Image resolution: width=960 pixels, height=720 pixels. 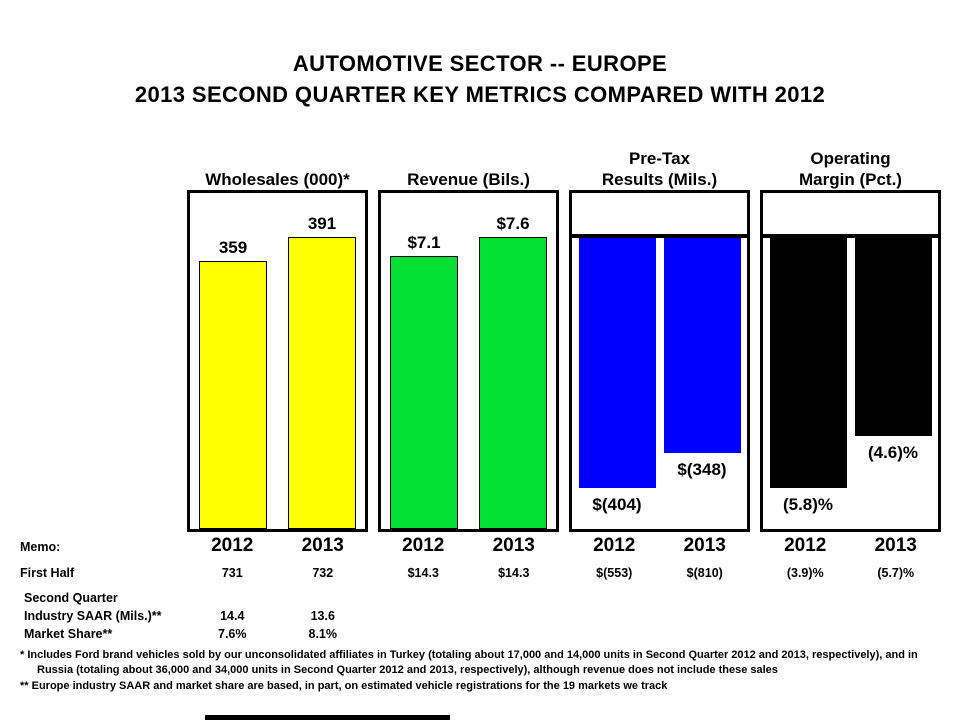 I want to click on chart-title-wholesales: Wholesales (000)*, so click(x=277, y=165).